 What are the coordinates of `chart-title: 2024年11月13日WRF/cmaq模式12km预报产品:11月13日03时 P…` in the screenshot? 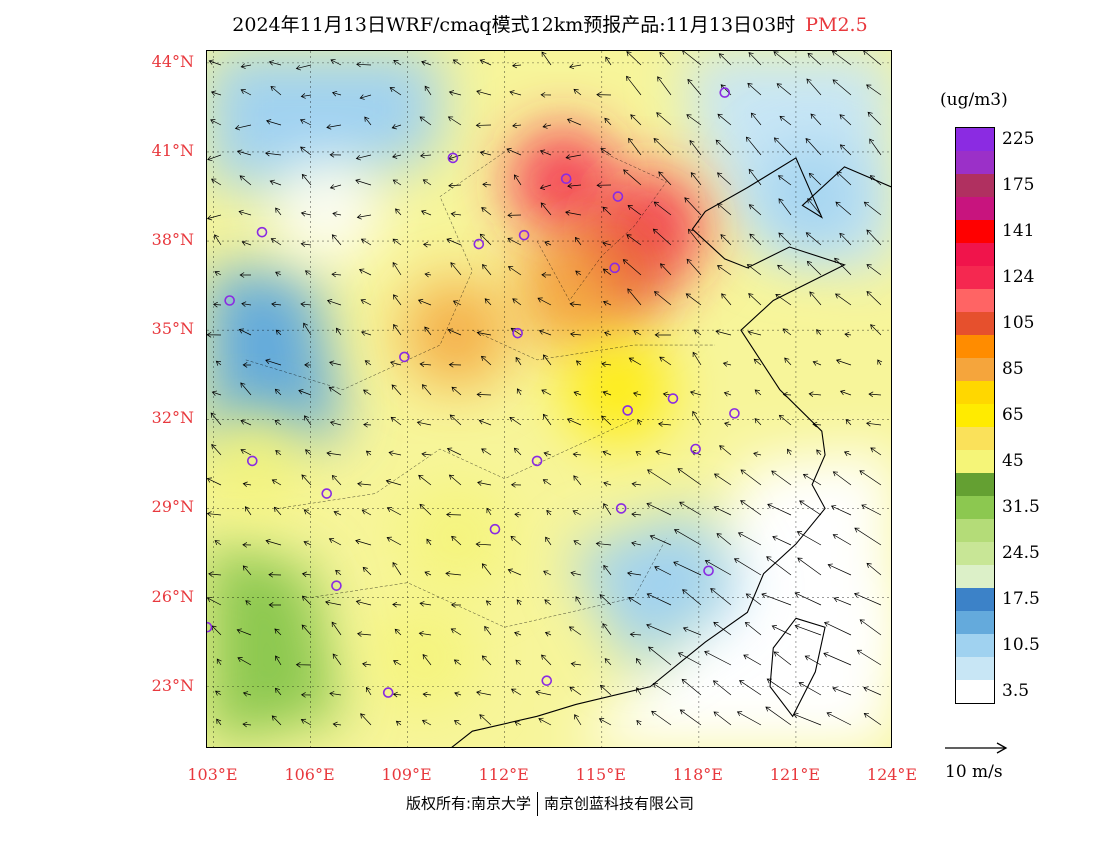 It's located at (550, 23).